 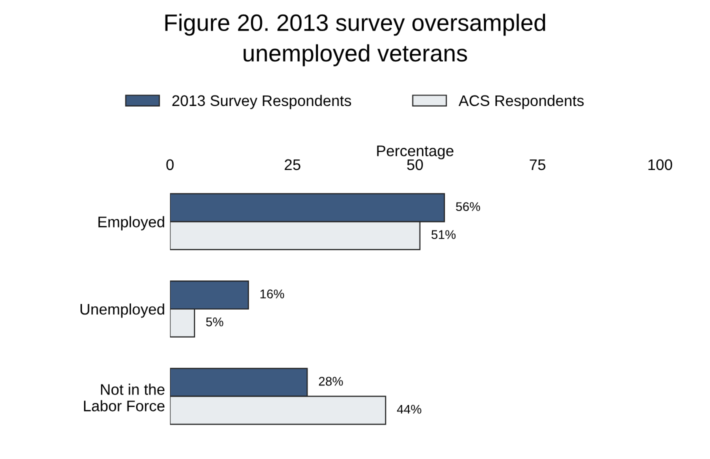 I want to click on data-label: 44%, so click(x=409, y=409).